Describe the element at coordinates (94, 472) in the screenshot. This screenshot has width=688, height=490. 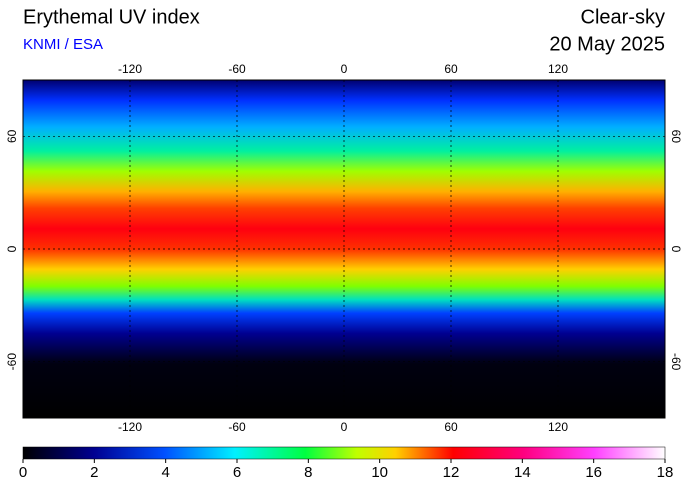
I see `colorbar-tick-label: 2` at that location.